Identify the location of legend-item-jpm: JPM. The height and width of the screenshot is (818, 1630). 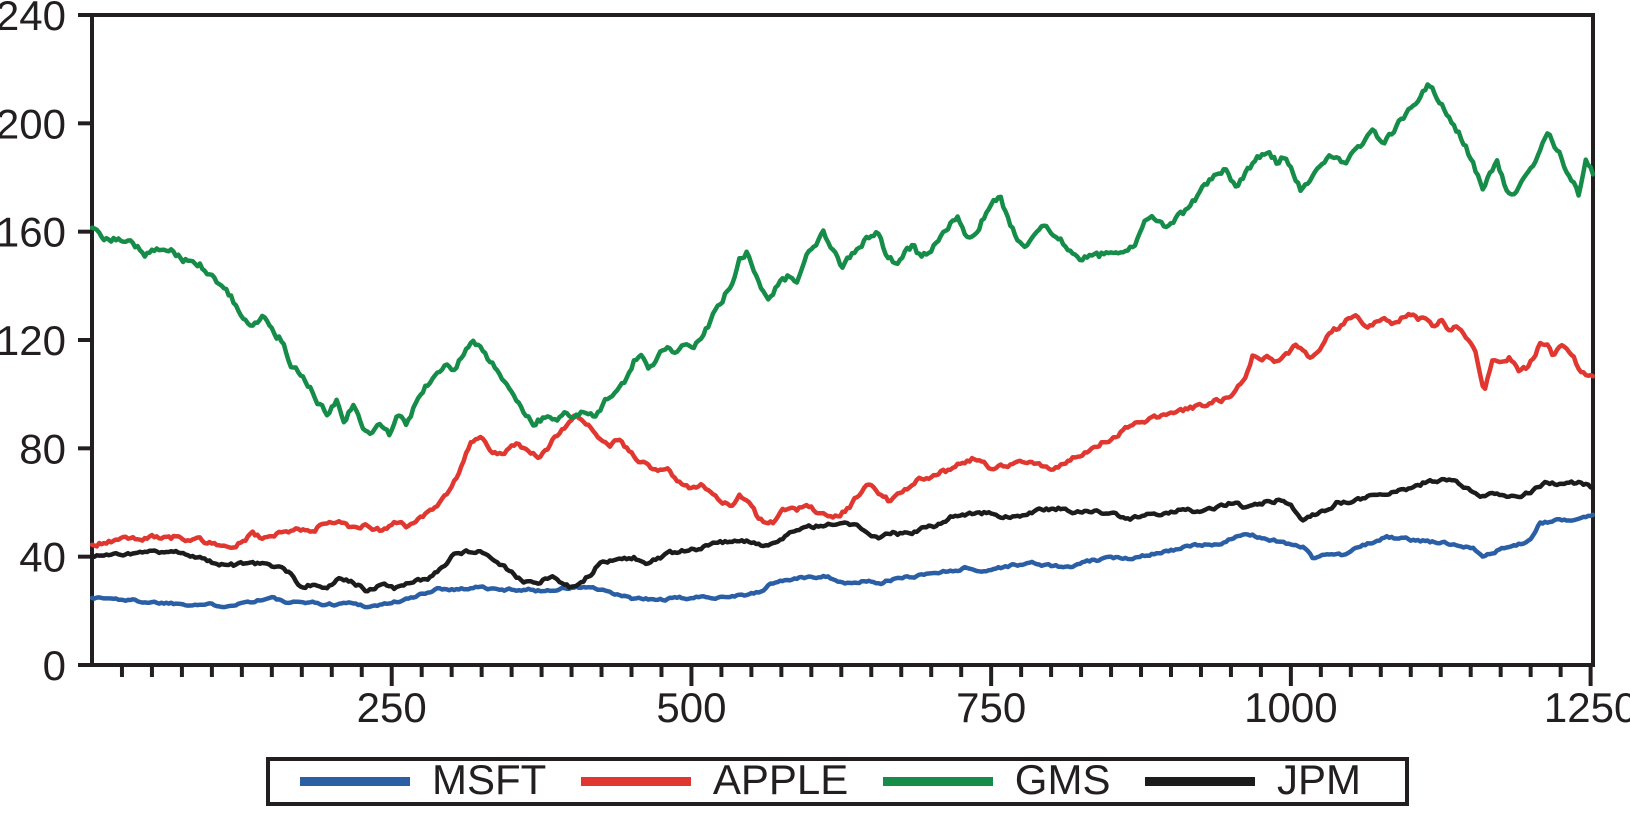
(1253, 779).